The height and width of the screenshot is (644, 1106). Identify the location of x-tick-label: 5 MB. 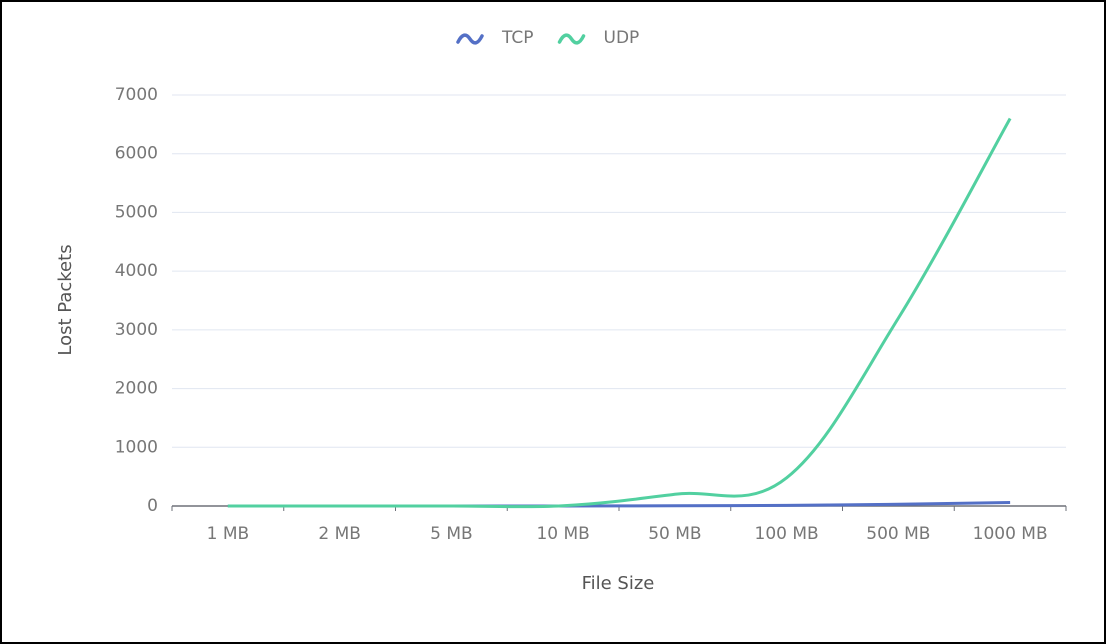
(451, 534).